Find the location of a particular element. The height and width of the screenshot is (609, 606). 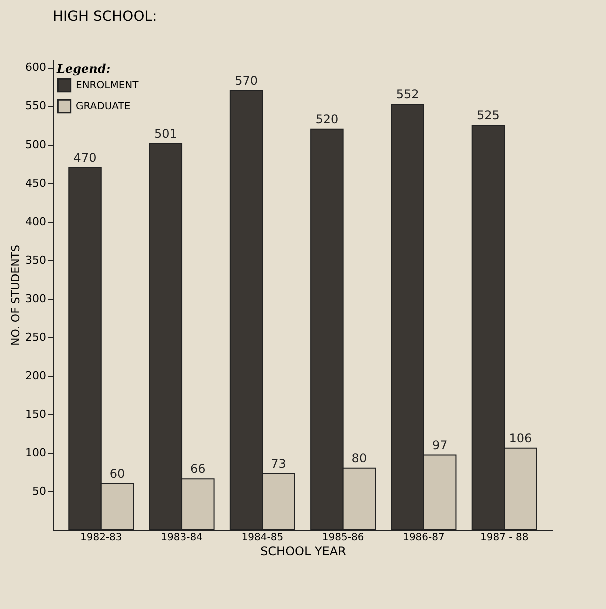

data-label: 525 is located at coordinates (488, 115).